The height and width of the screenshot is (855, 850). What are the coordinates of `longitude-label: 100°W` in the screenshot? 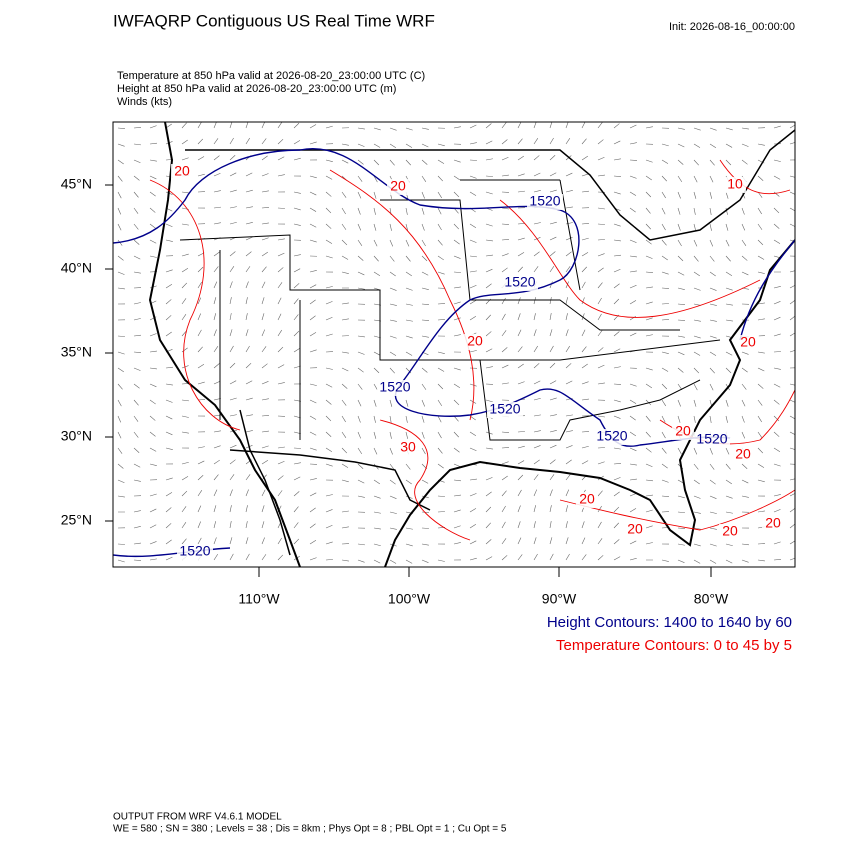 It's located at (409, 599).